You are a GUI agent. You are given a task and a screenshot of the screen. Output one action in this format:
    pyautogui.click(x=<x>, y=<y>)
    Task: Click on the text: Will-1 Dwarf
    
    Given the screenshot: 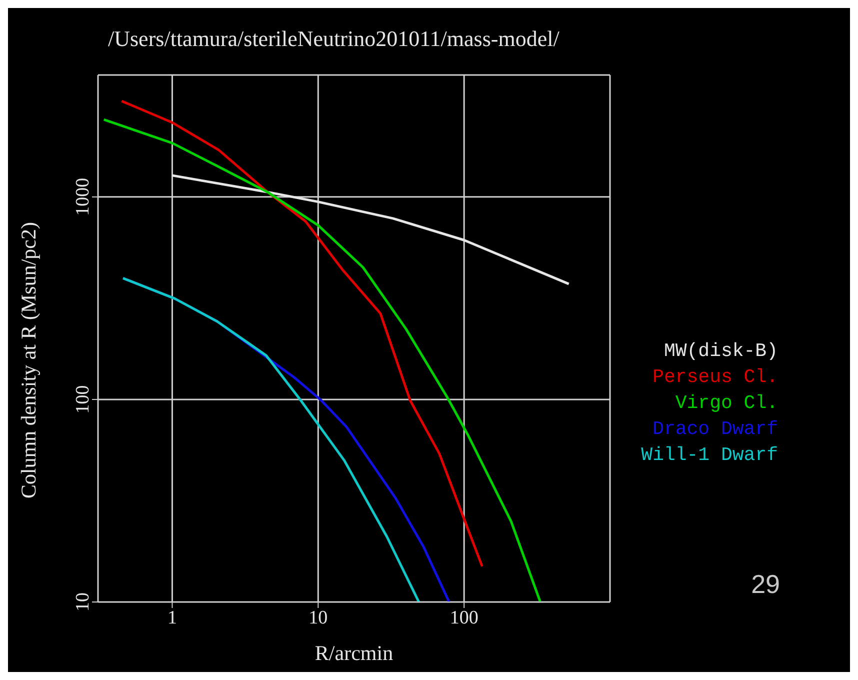 What is the action you would take?
    pyautogui.click(x=709, y=455)
    